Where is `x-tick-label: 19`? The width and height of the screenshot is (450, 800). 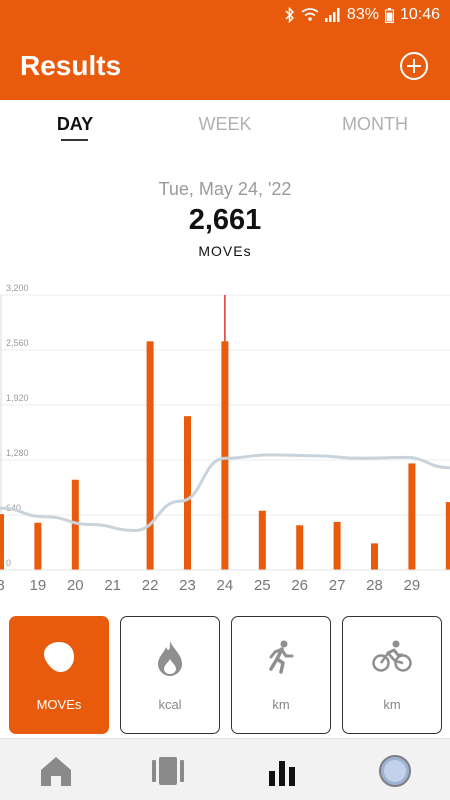 x-tick-label: 19 is located at coordinates (38, 585).